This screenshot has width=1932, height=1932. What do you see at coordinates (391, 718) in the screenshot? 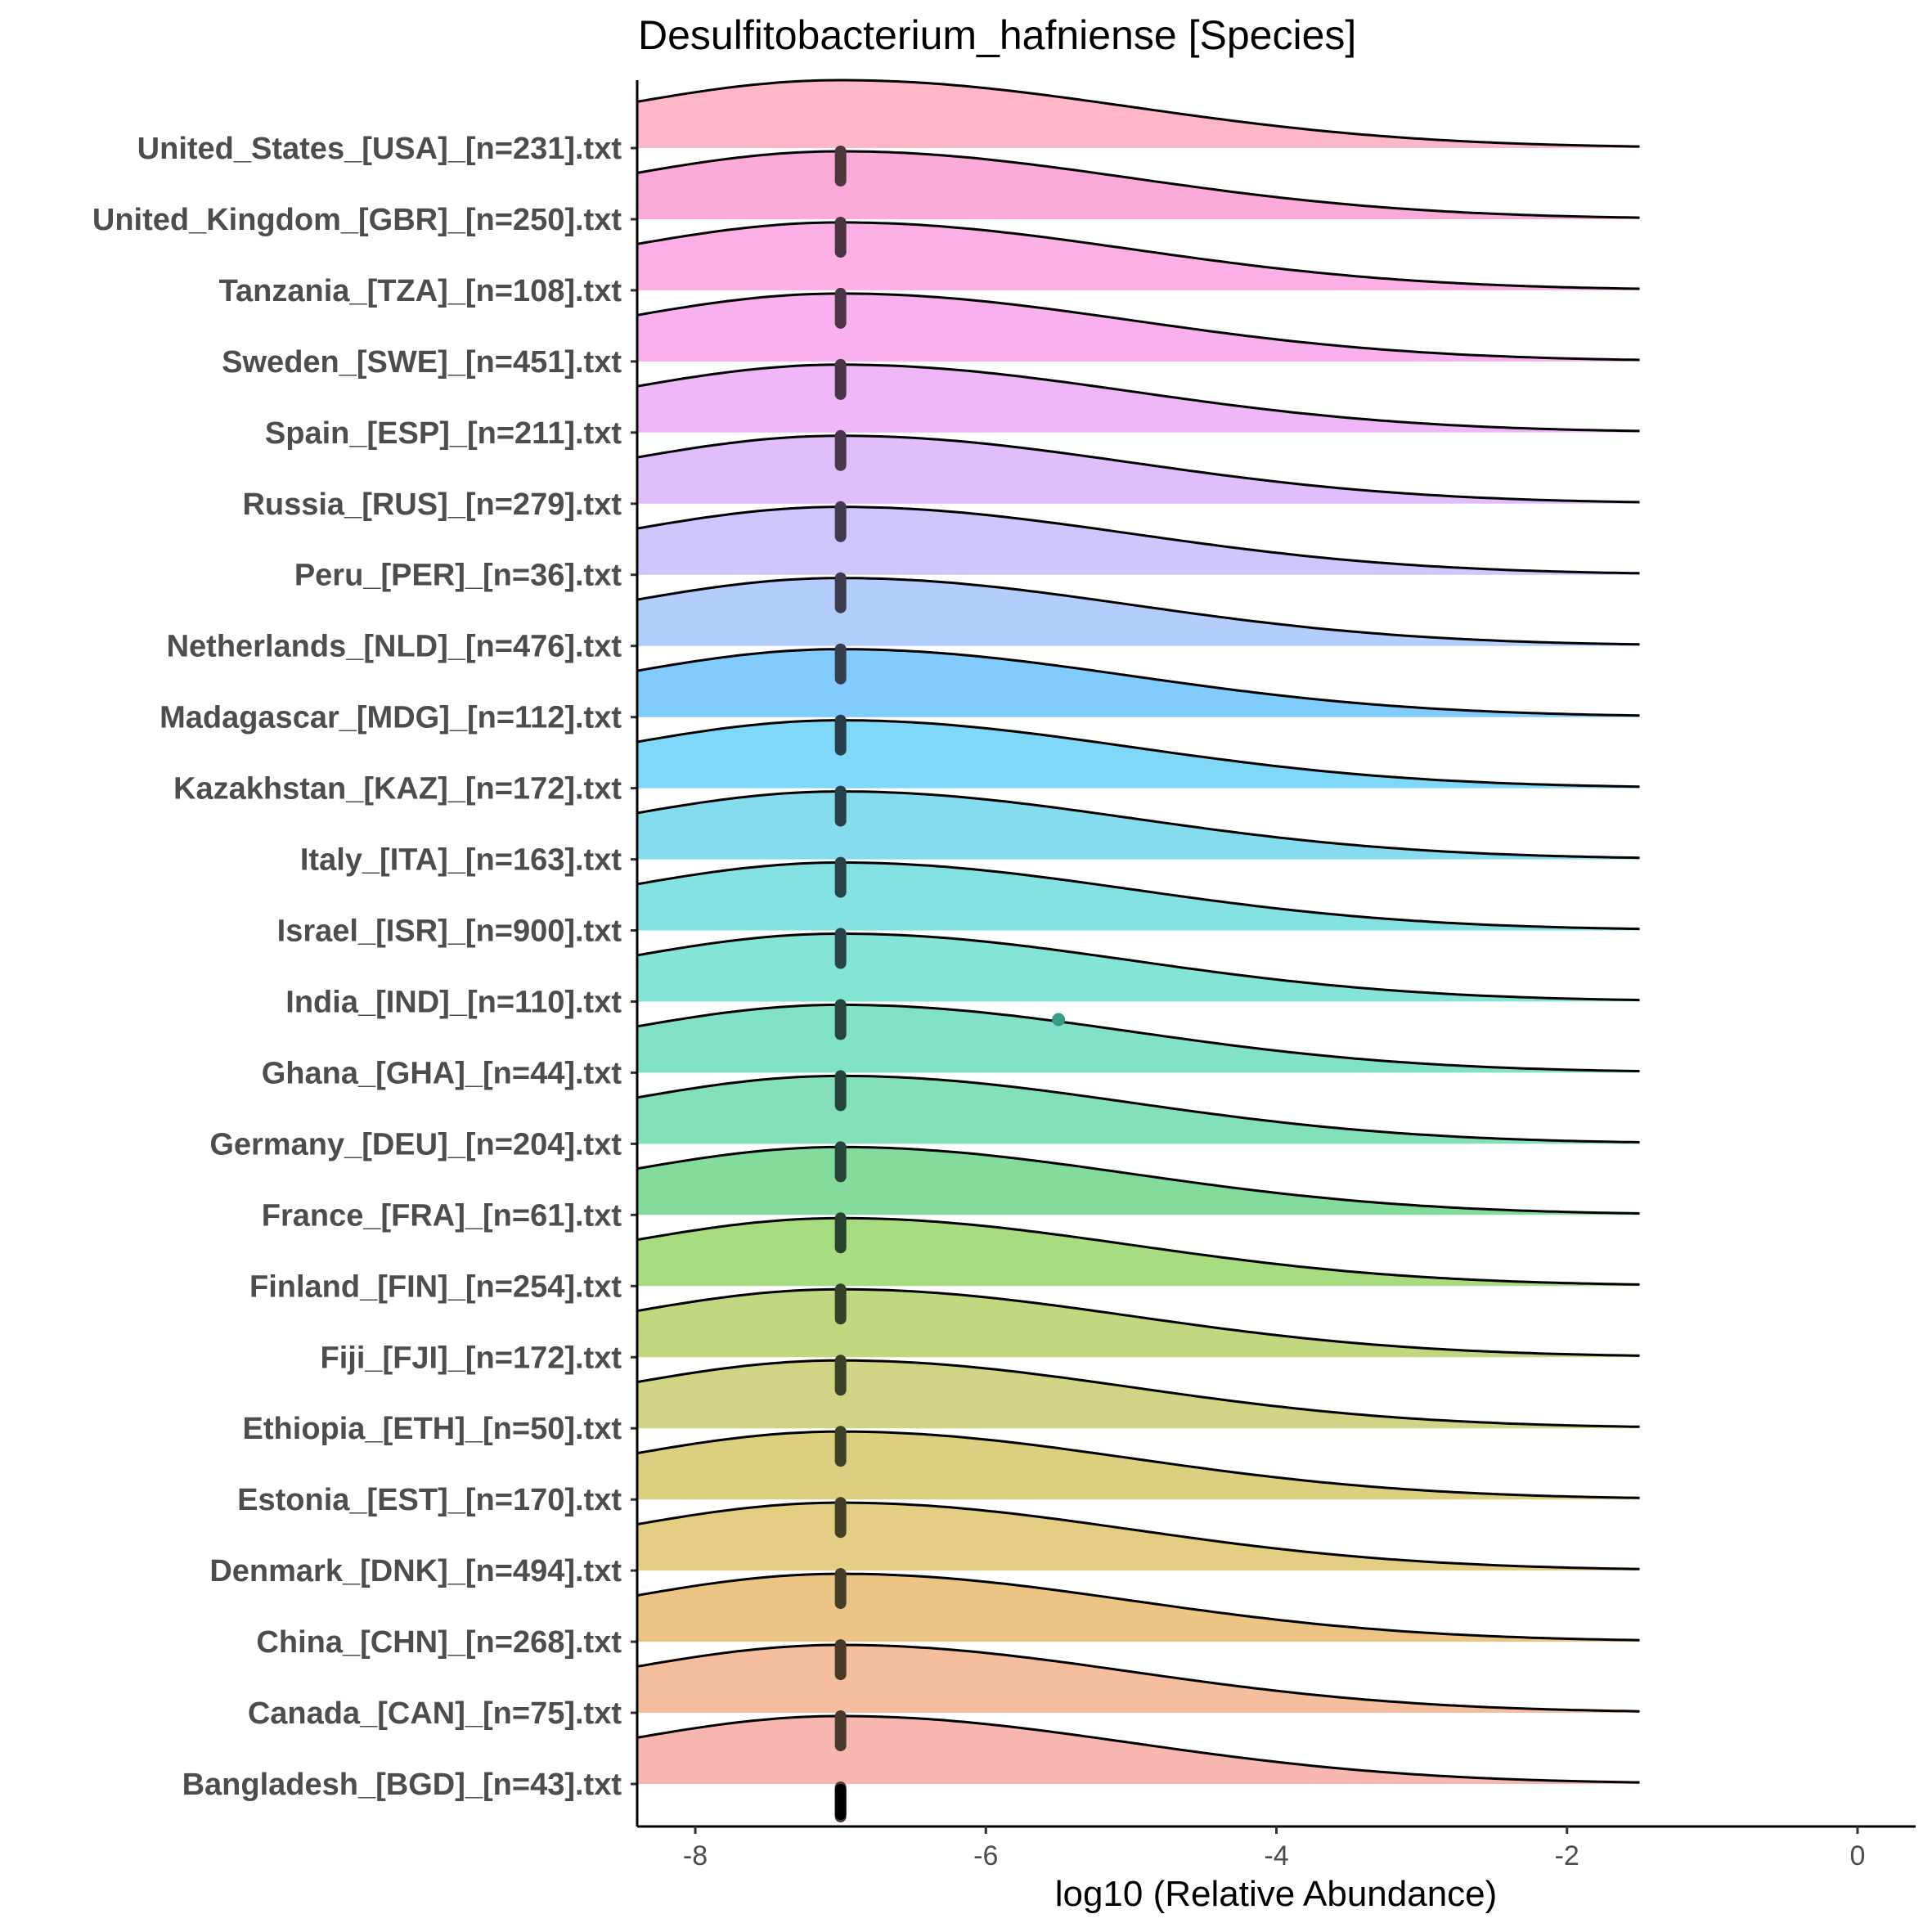
I see `y-tick-label: Madagascar_[MDG]_[n=112].txt` at bounding box center [391, 718].